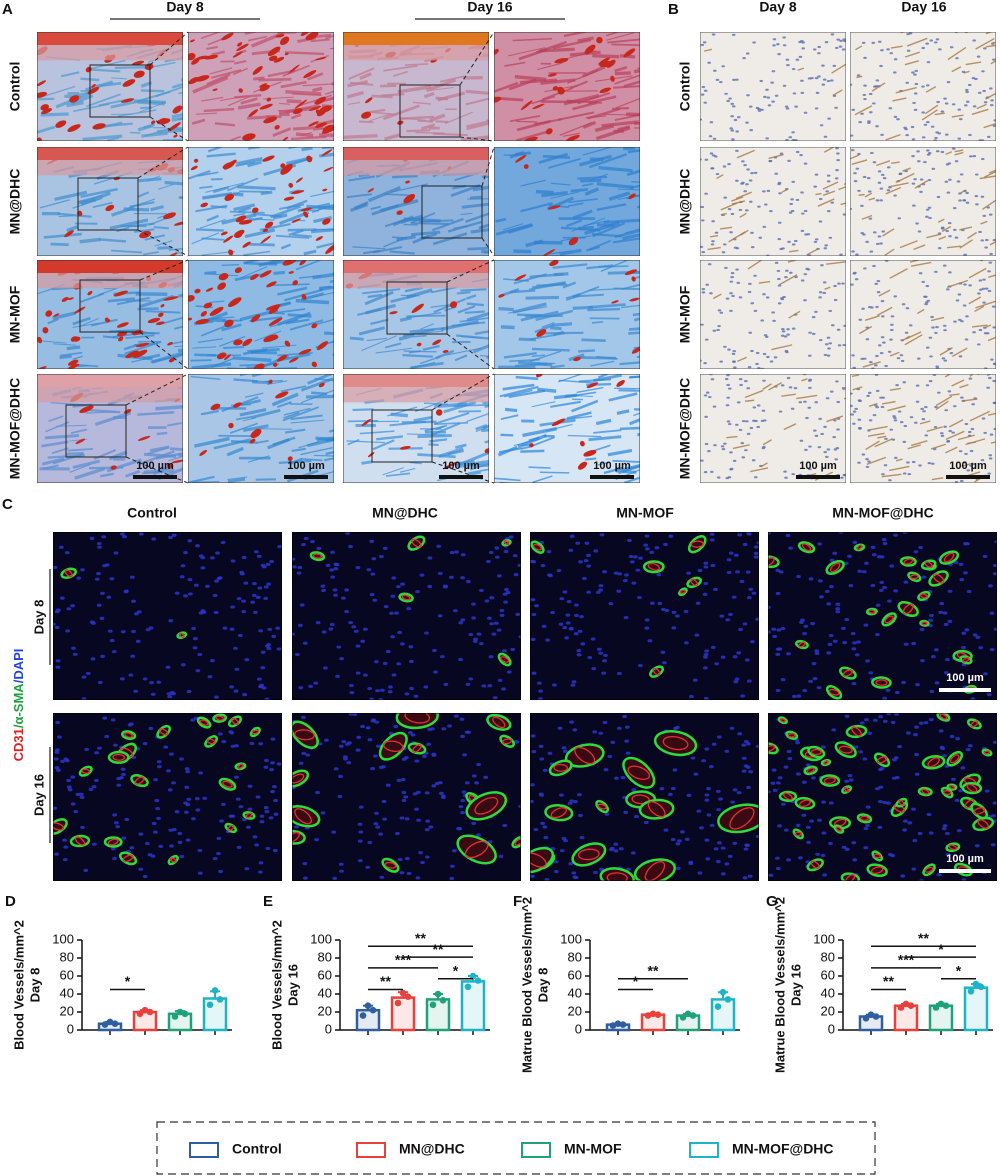  What do you see at coordinates (18, 705) in the screenshot?
I see `stain-part: /α-SMA` at bounding box center [18, 705].